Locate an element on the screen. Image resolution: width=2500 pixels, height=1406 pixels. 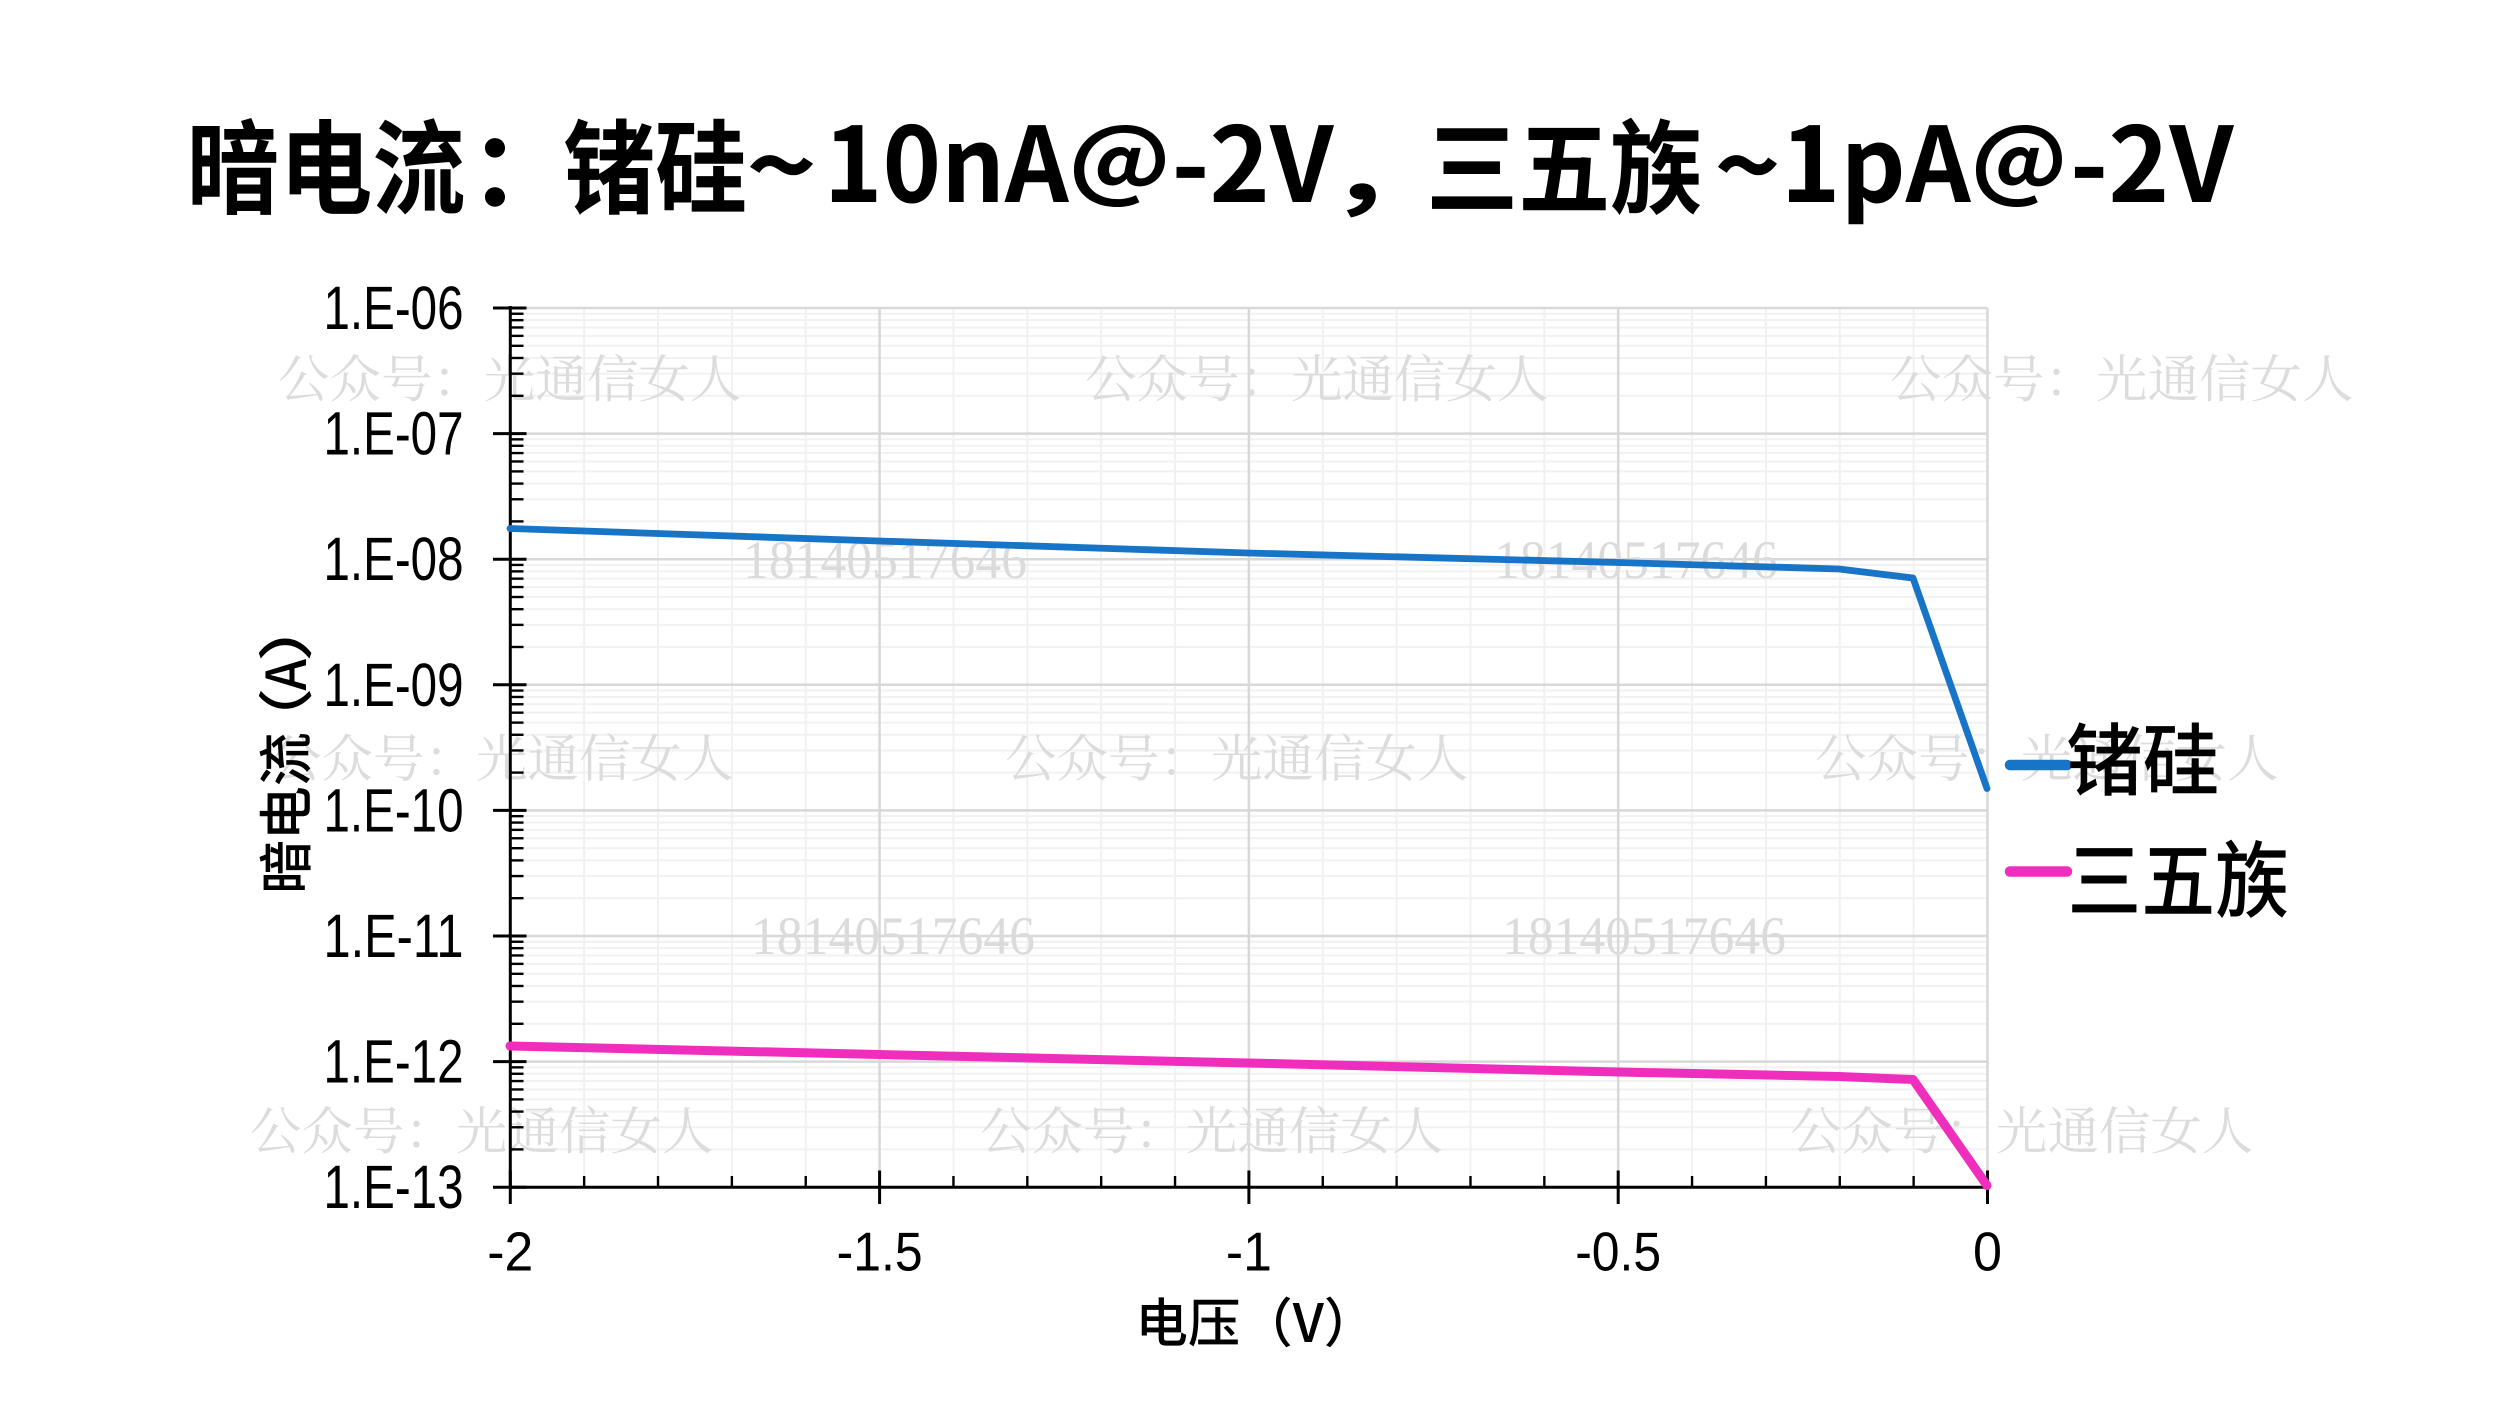
svg-text: -2 is located at coordinates (510, 1252).